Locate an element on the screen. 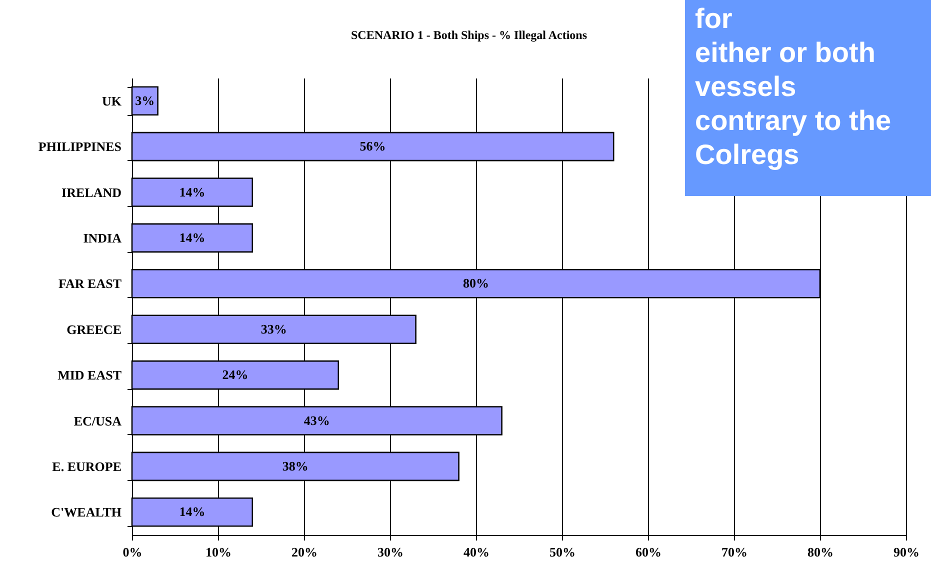 The image size is (931, 588). x-tick-label: 60% is located at coordinates (649, 552).